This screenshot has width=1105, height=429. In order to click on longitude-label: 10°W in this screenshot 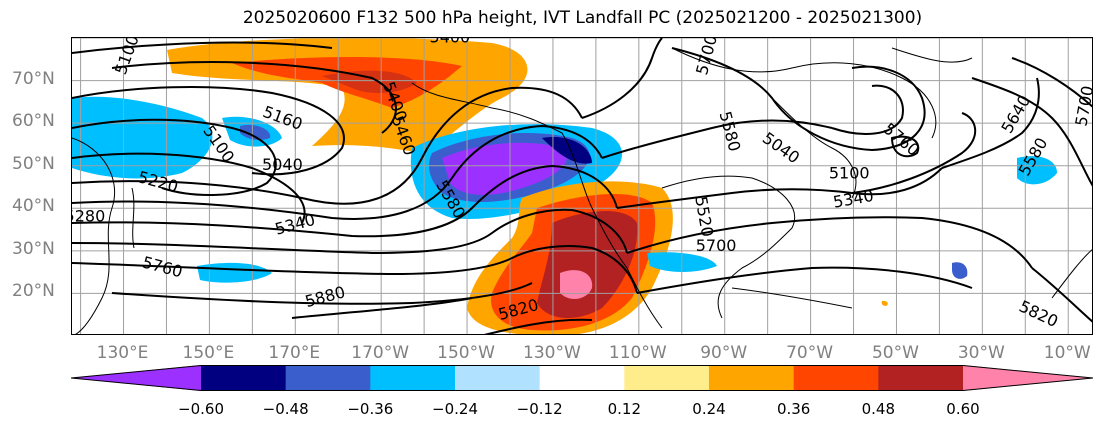, I will do `click(1067, 353)`.